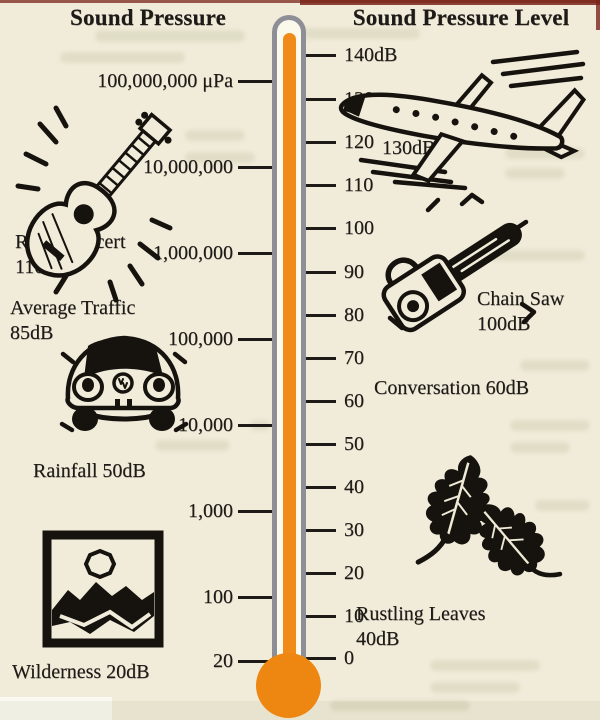 The width and height of the screenshot is (600, 720). I want to click on upa-tick-1000000: 1,000,000, so click(136, 253).